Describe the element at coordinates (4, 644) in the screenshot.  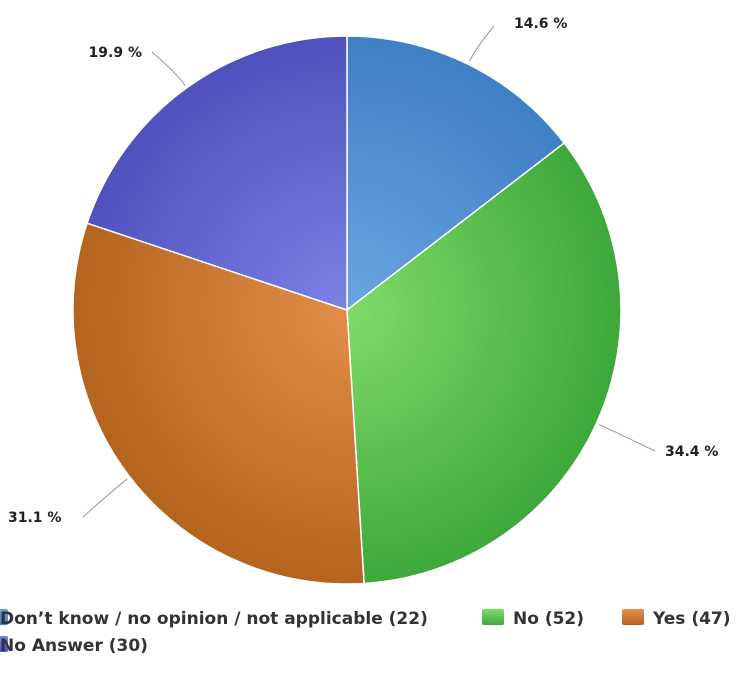
I see `legend-swatch-no-answer` at that location.